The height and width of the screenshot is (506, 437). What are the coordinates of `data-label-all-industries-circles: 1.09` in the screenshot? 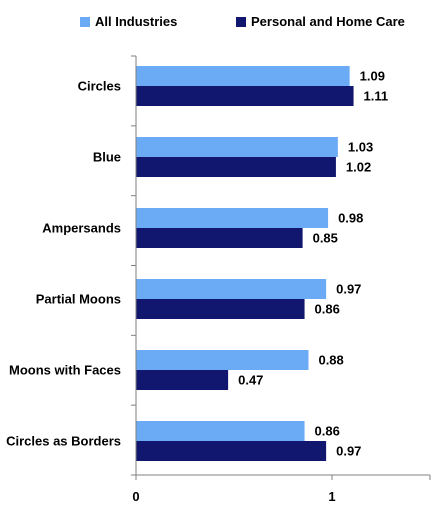 It's located at (372, 76).